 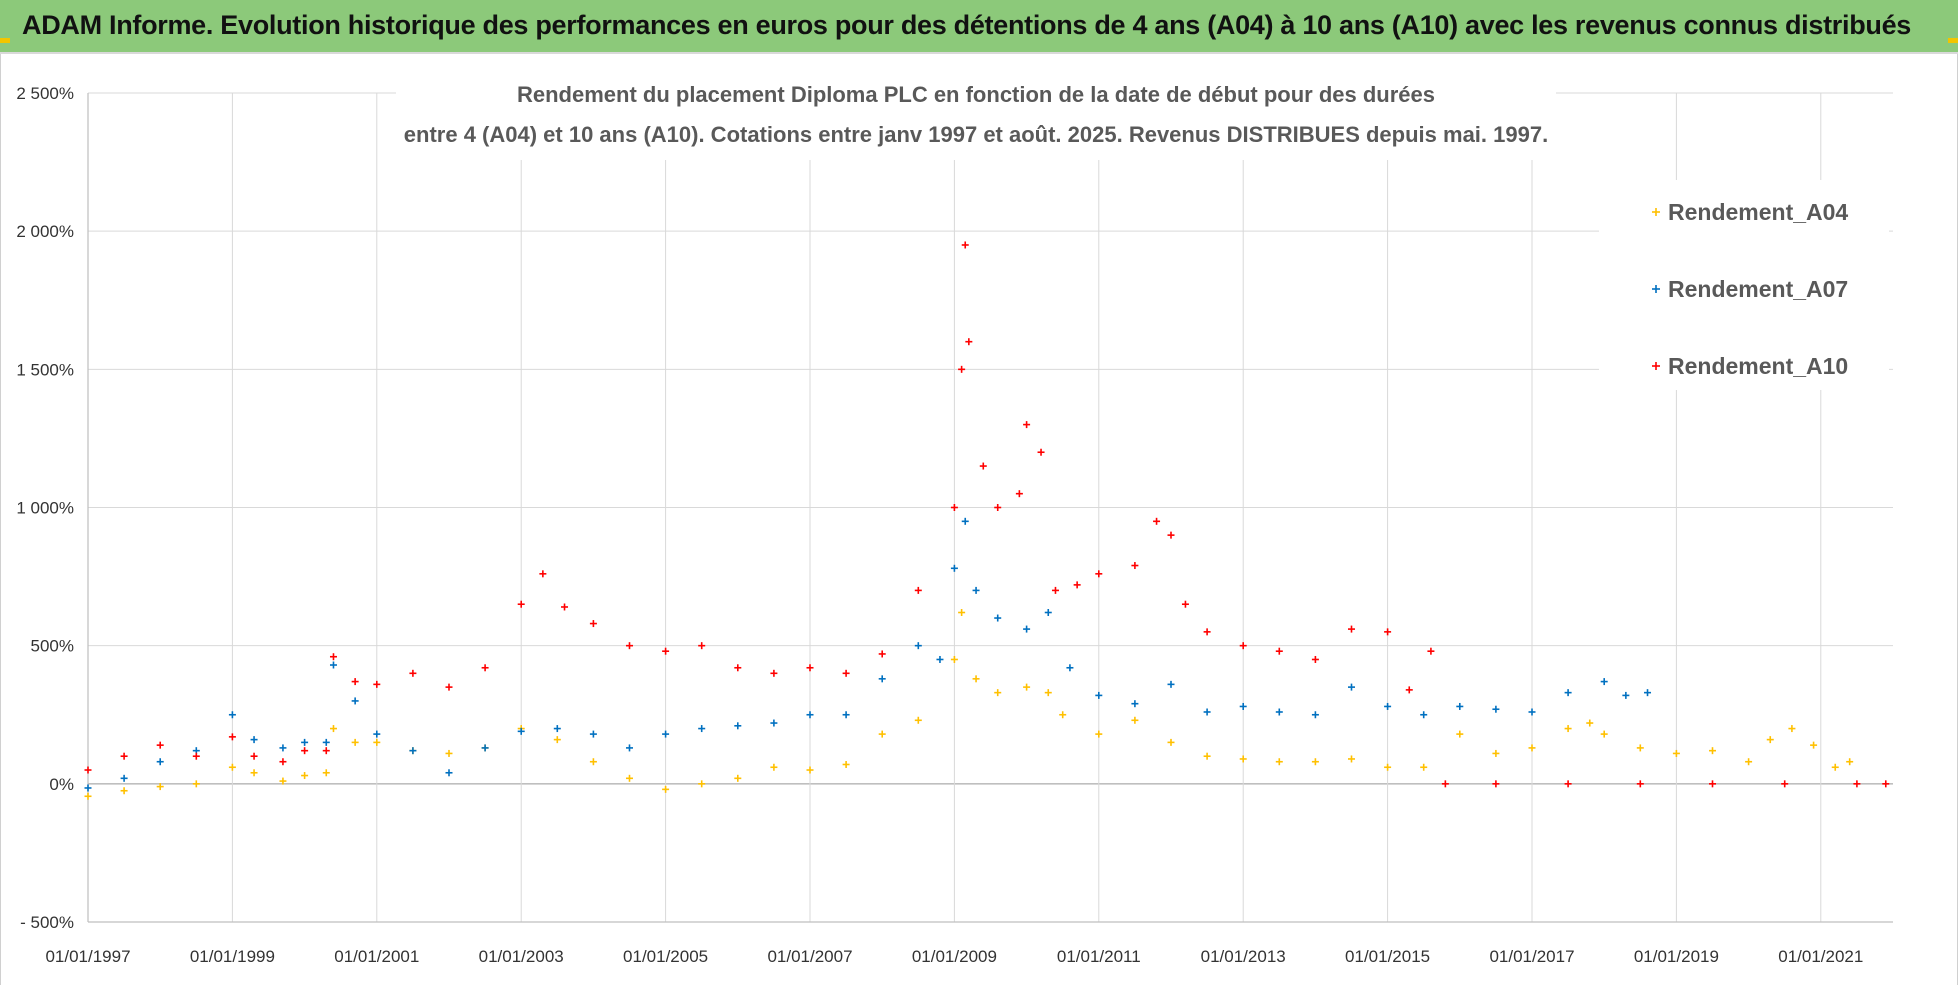 What do you see at coordinates (1758, 289) in the screenshot?
I see `legend-label: Rendement_A07` at bounding box center [1758, 289].